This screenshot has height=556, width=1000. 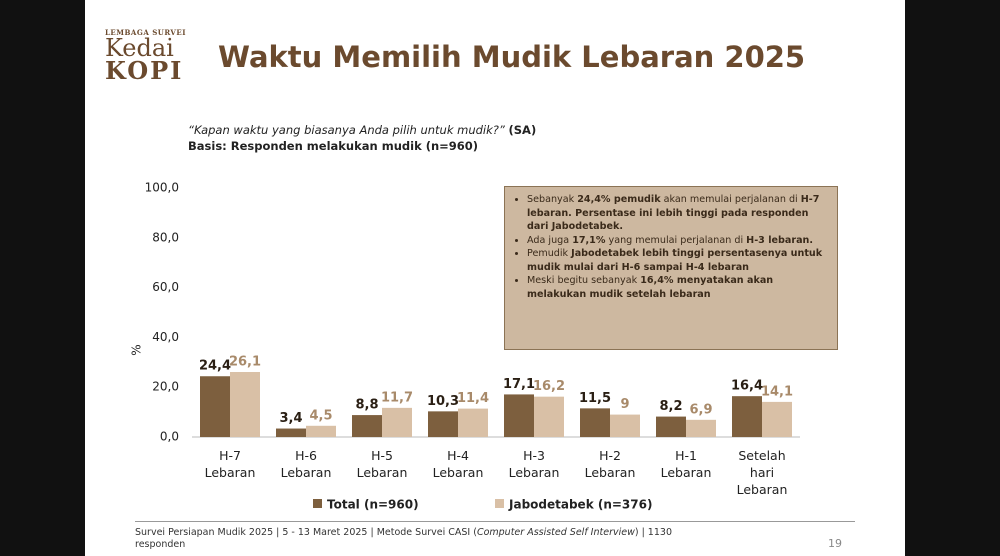 What do you see at coordinates (522, 130) in the screenshot?
I see `question-tag: (SA)` at bounding box center [522, 130].